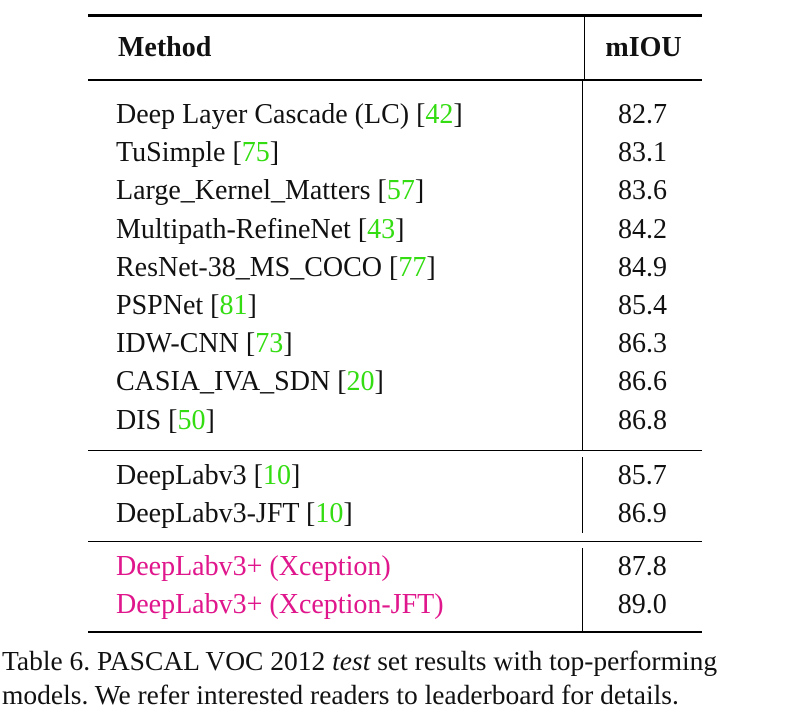 The height and width of the screenshot is (724, 795). What do you see at coordinates (360, 382) in the screenshot?
I see `citation-link: 20` at bounding box center [360, 382].